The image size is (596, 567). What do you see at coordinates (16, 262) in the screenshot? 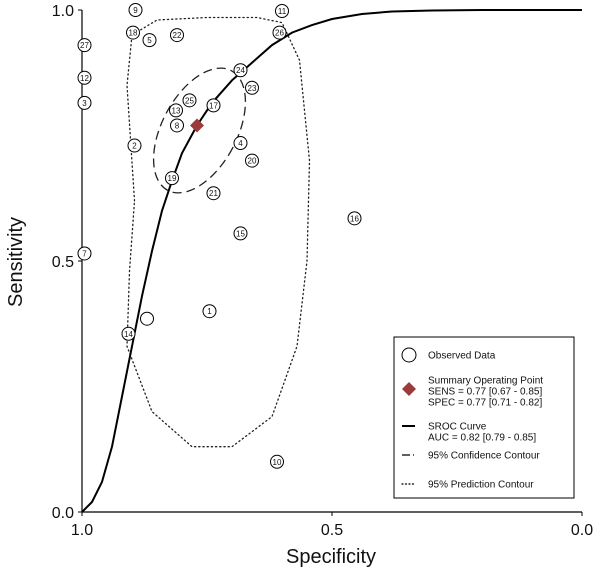
I see `y-axis-title: Sensitivity` at bounding box center [16, 262].